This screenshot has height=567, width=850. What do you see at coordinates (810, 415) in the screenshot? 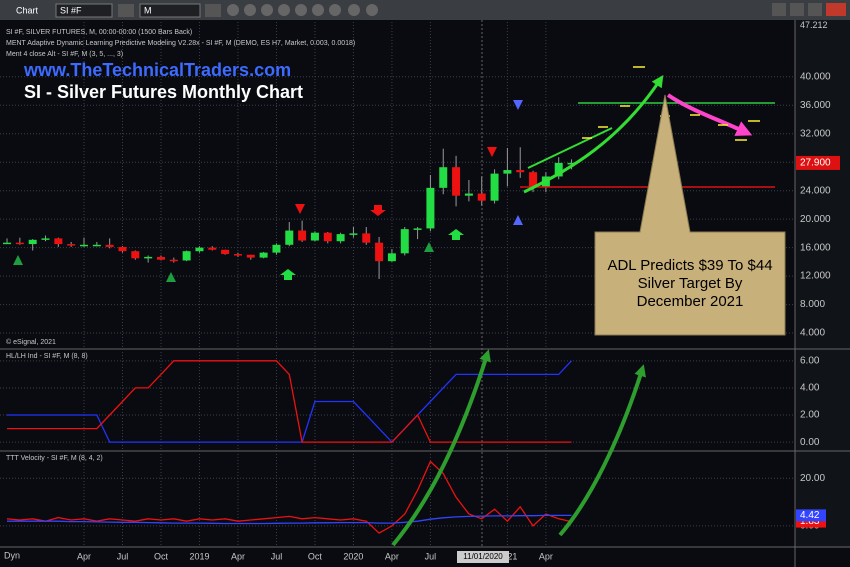
I see `y-tick-label: 2.00` at bounding box center [810, 415].